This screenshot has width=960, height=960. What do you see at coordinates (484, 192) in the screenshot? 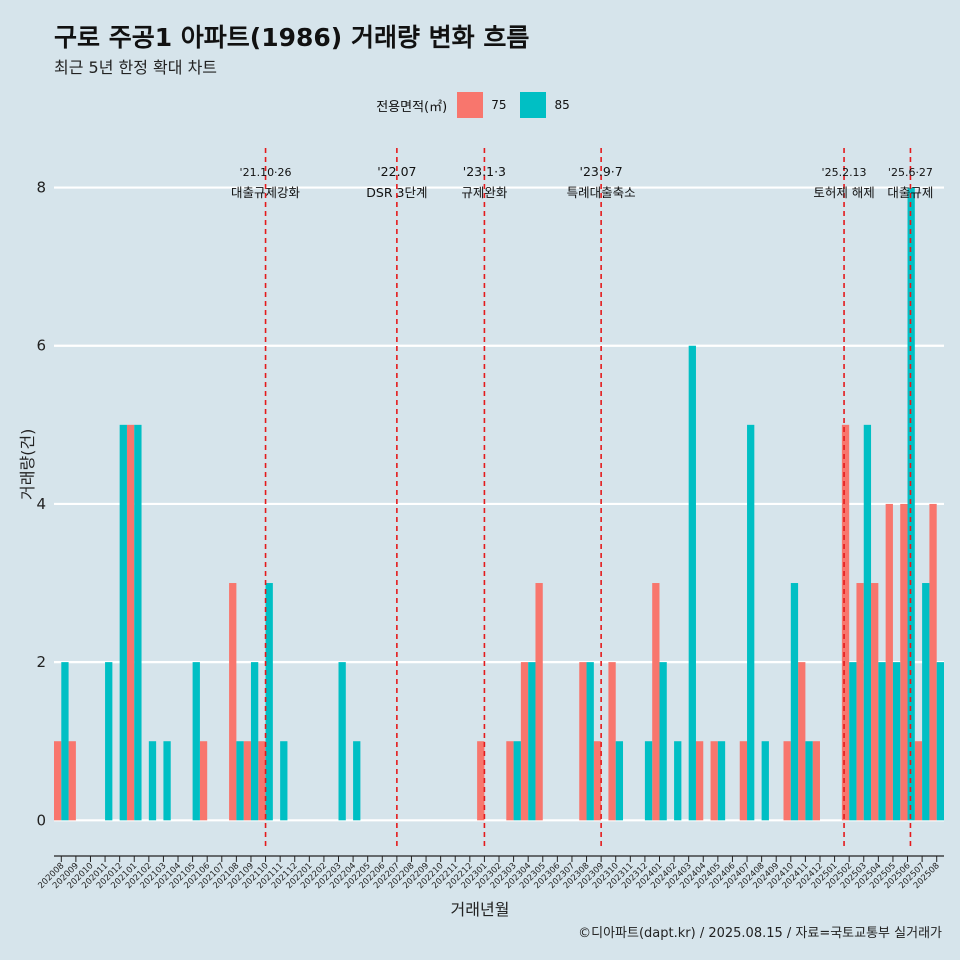
I see `event-name-label: 규제완화` at bounding box center [484, 192].